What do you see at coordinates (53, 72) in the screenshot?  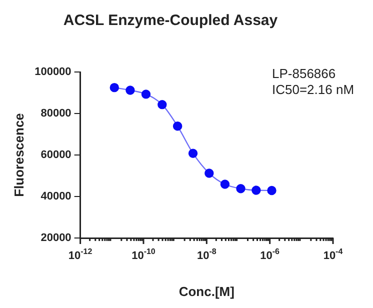 I see `y-tick-label: 100000` at bounding box center [53, 72].